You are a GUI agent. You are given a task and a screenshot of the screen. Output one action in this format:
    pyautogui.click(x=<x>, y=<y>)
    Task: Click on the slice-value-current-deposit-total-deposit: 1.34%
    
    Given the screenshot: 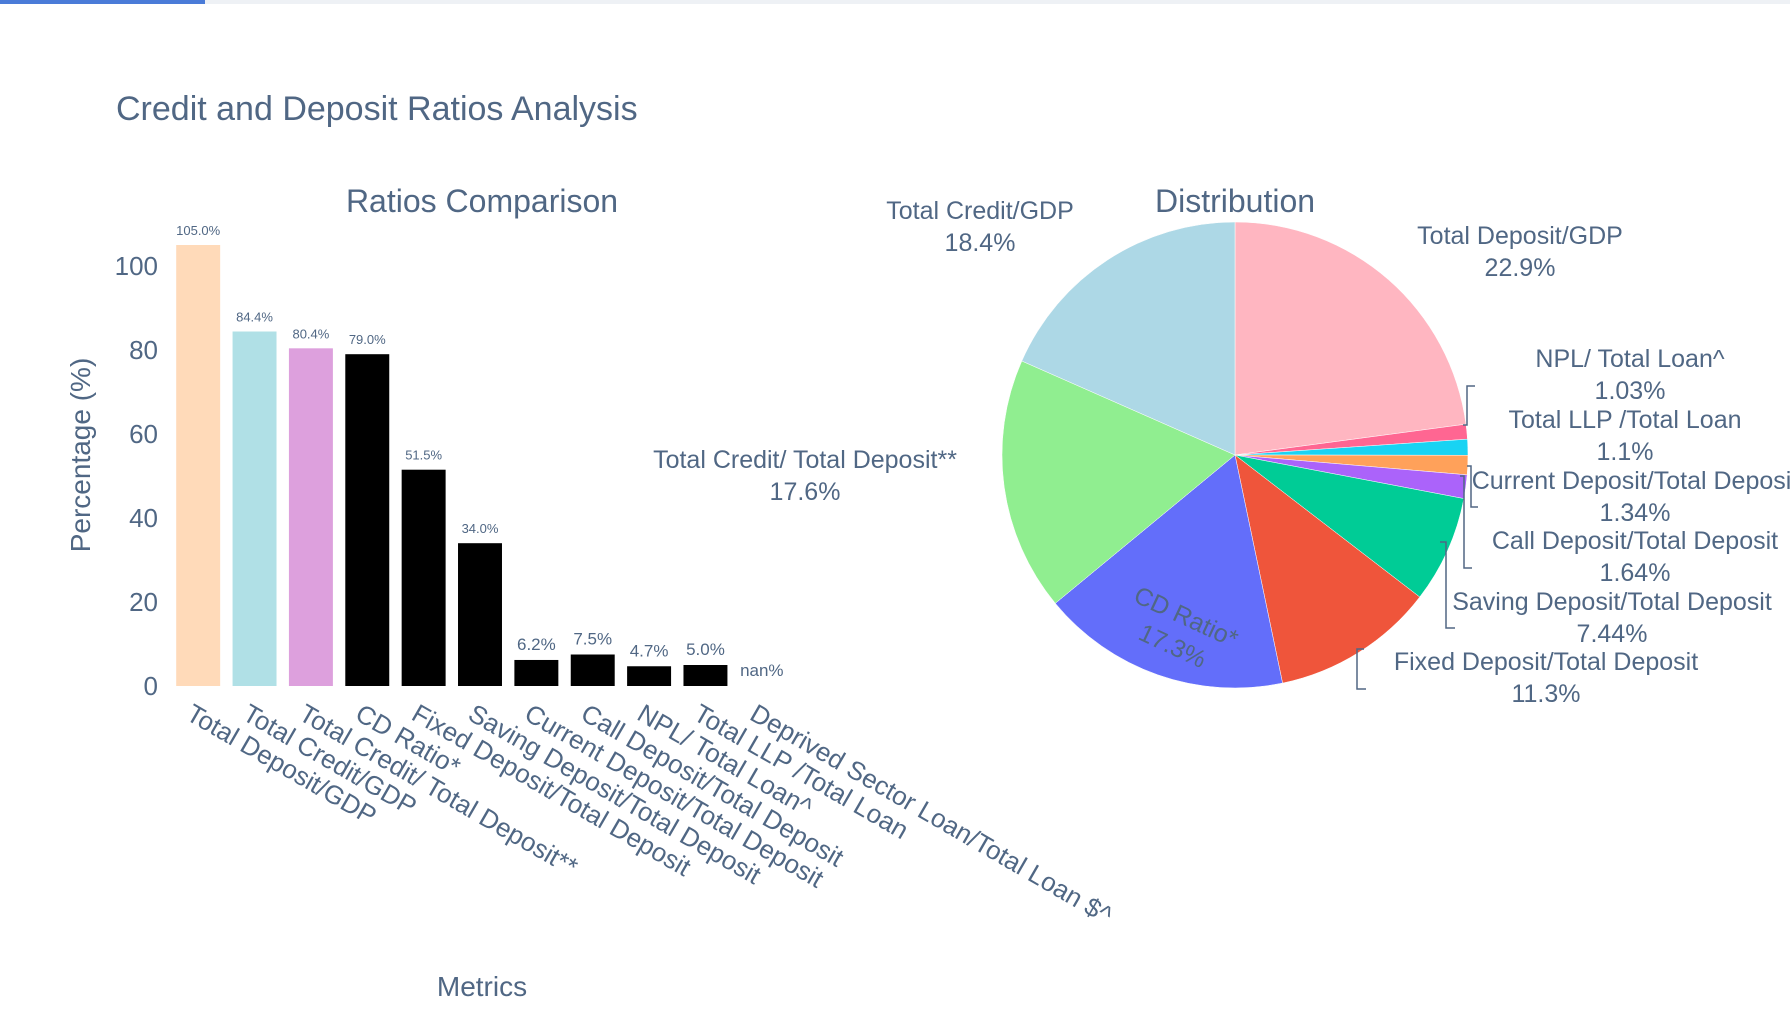 What is the action you would take?
    pyautogui.click(x=1635, y=513)
    